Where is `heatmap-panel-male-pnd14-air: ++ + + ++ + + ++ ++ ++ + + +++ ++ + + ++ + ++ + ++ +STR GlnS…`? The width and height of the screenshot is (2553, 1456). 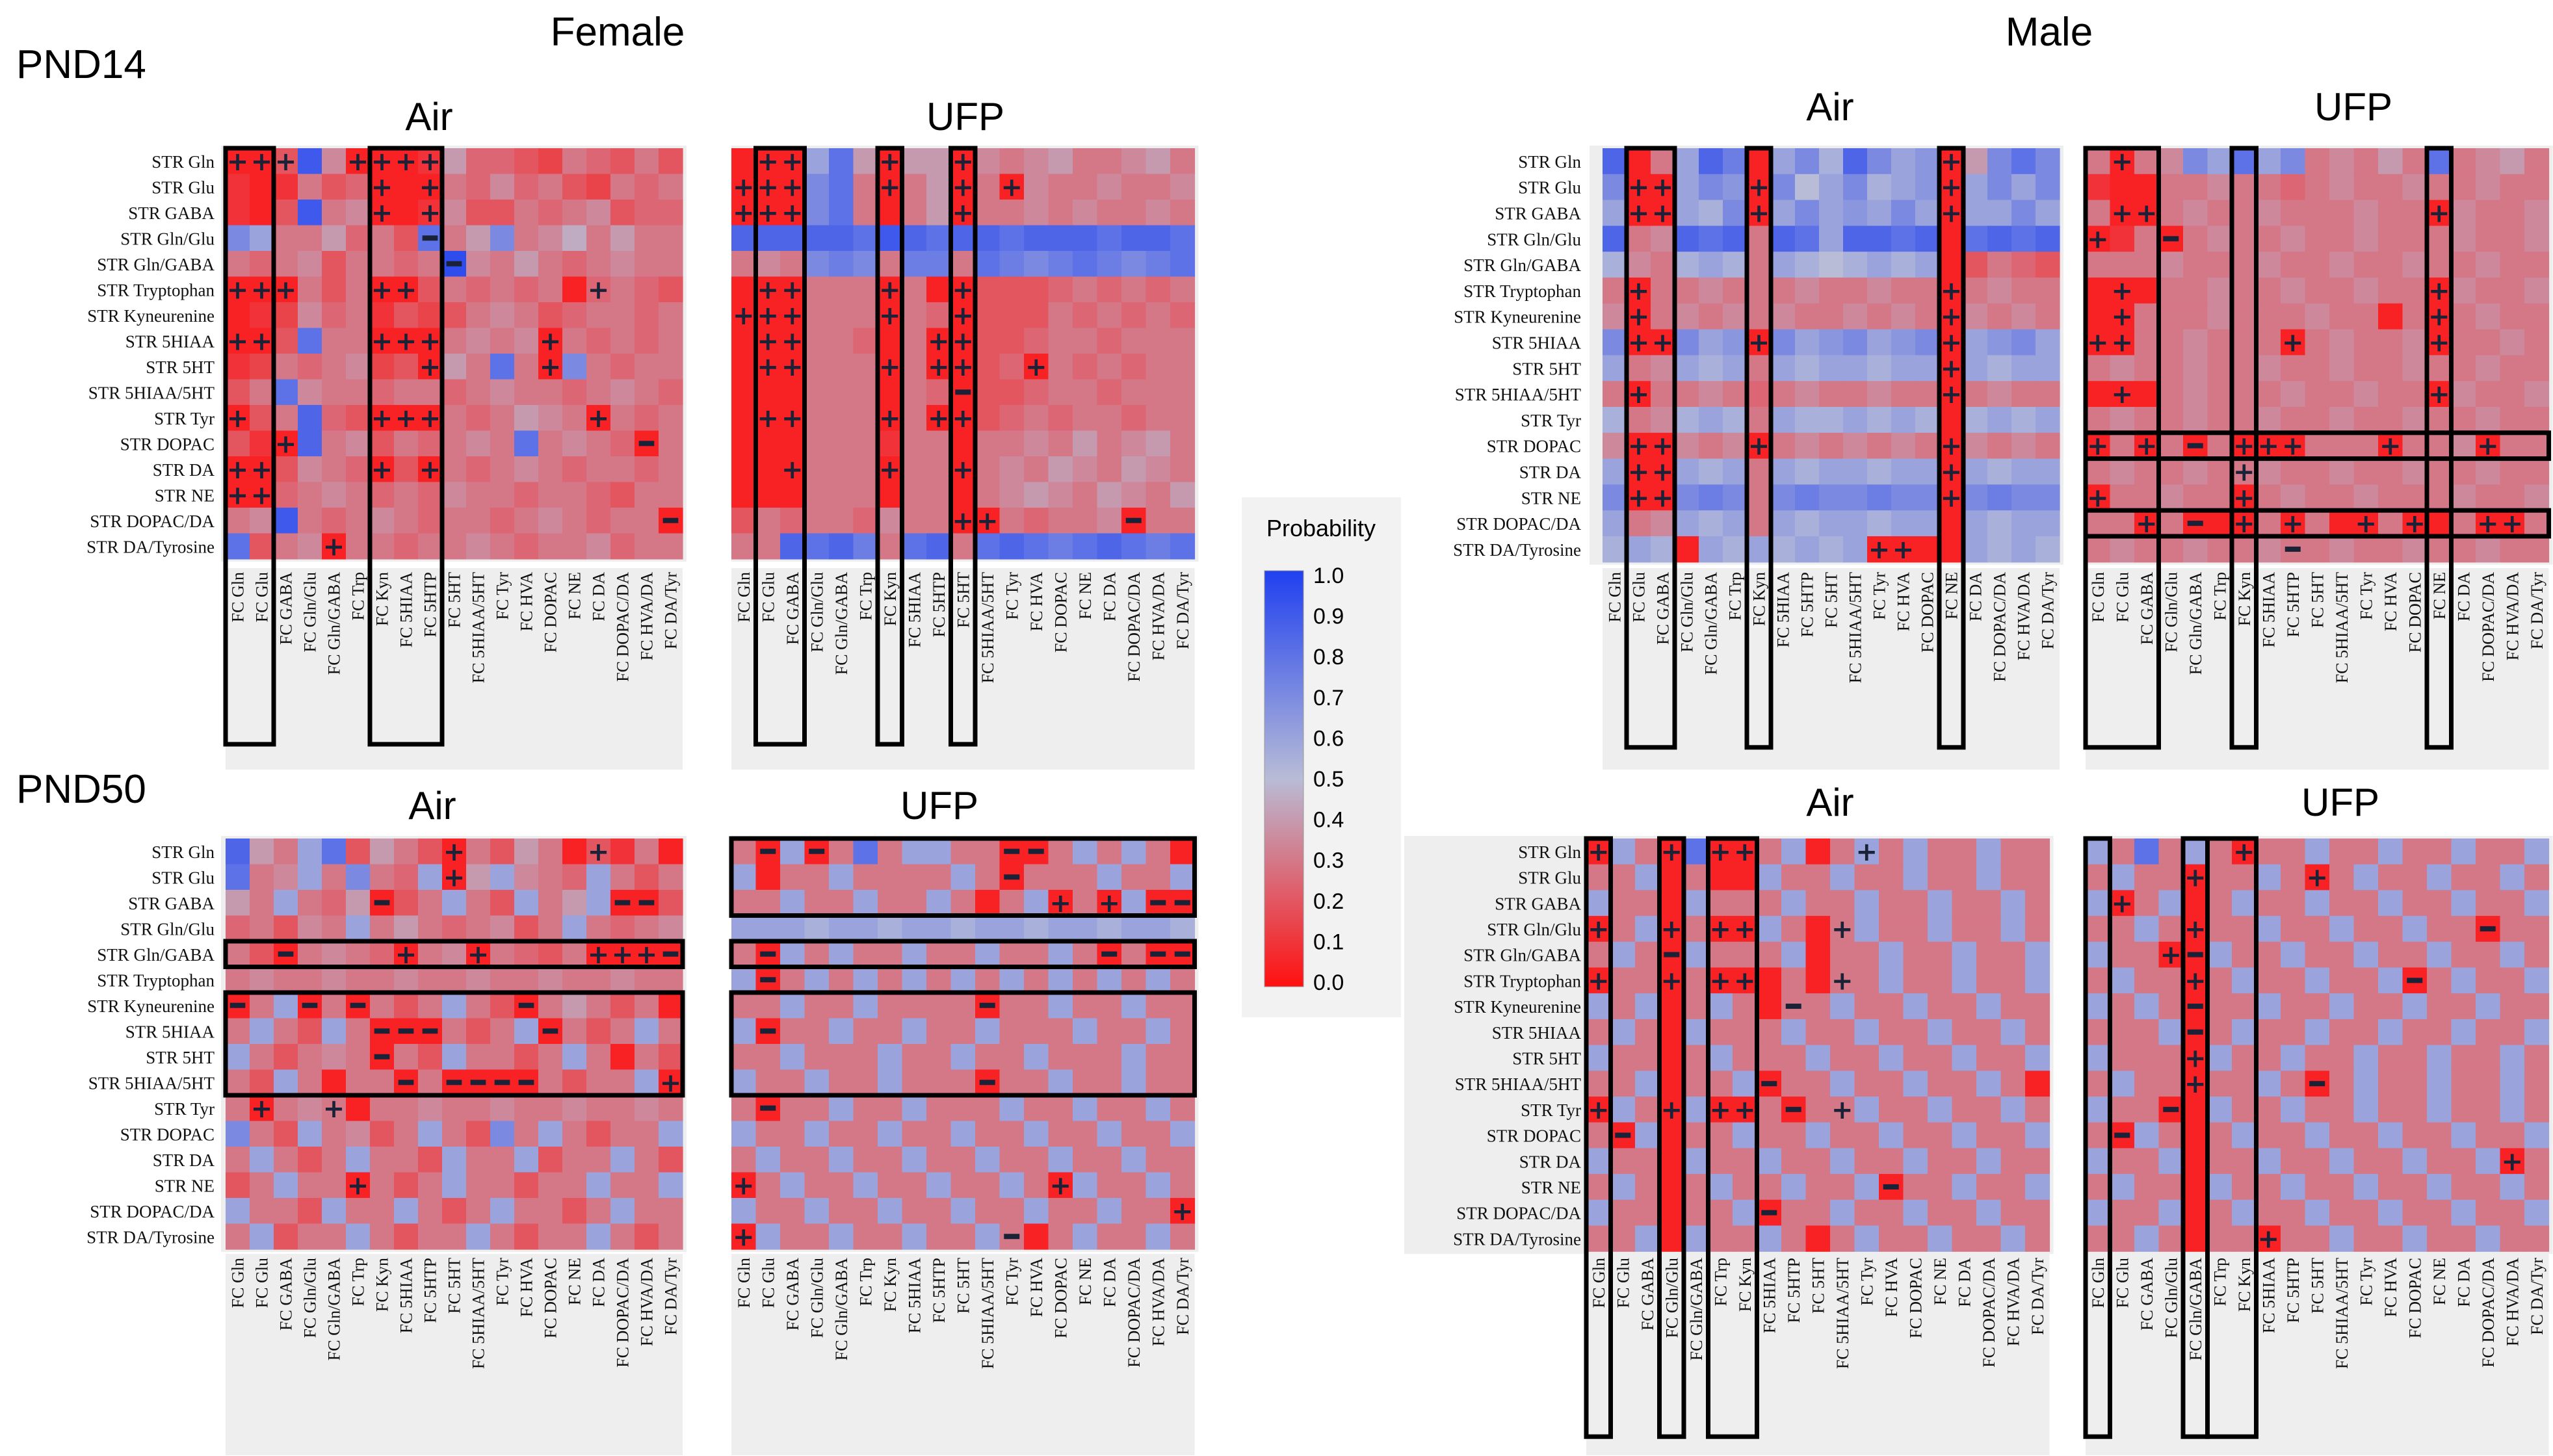
heatmap-panel-male-pnd14-air: ++ + + ++ + + ++ ++ ++ + + +++ ++ + + ++ + ++ + ++ +STR GlnS… is located at coordinates (1758, 458).